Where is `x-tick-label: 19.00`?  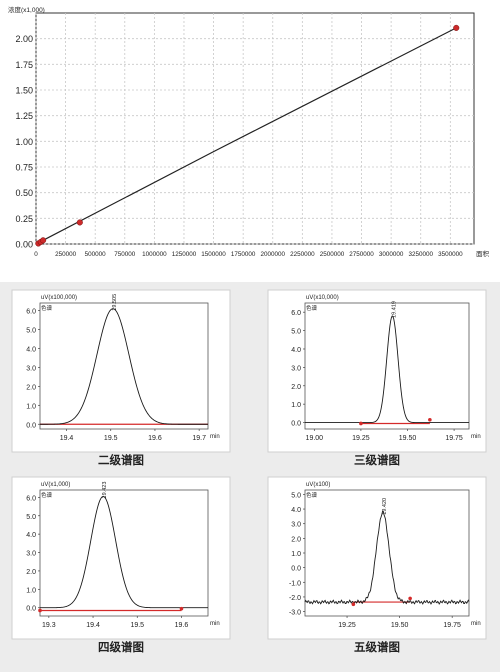
x-tick-label: 19.00 is located at coordinates (315, 438).